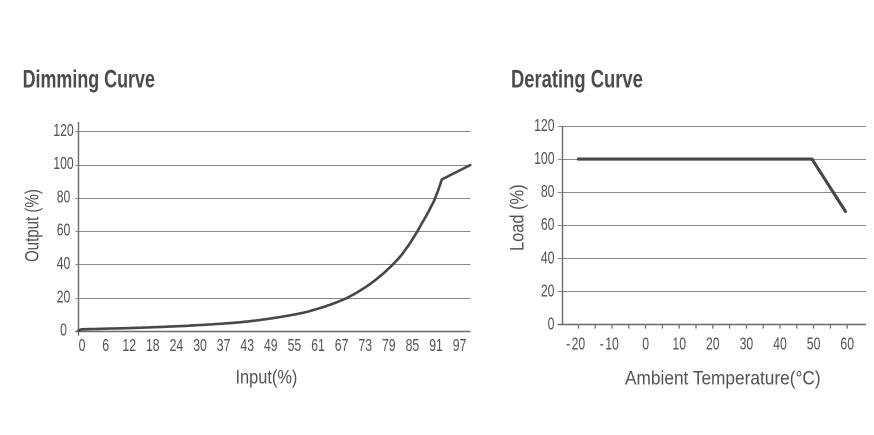 This screenshot has height=435, width=874. What do you see at coordinates (177, 346) in the screenshot?
I see `svg-text: 24` at bounding box center [177, 346].